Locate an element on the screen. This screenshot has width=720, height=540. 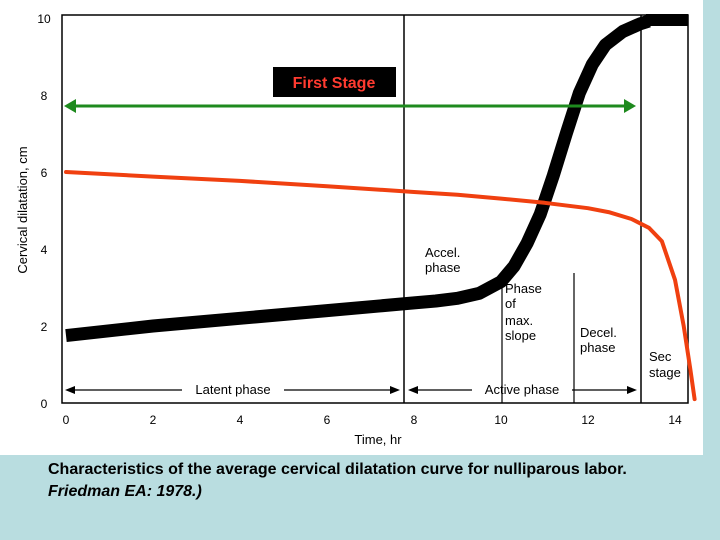
second-stage-line-2: stage is located at coordinates (665, 372).